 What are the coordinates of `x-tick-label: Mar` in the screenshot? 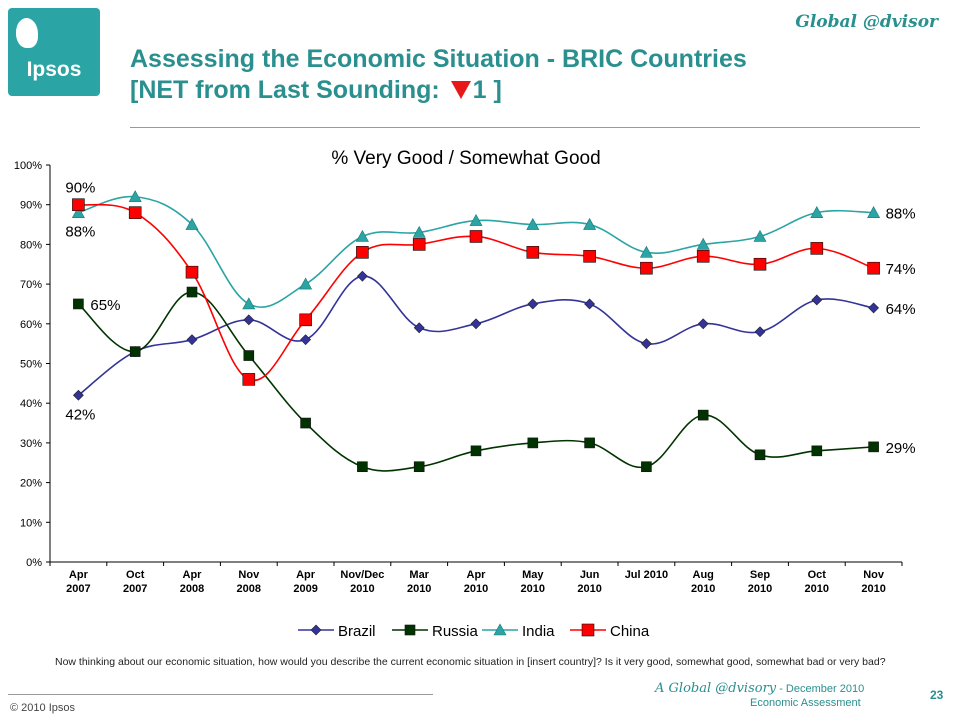 It's located at (419, 575).